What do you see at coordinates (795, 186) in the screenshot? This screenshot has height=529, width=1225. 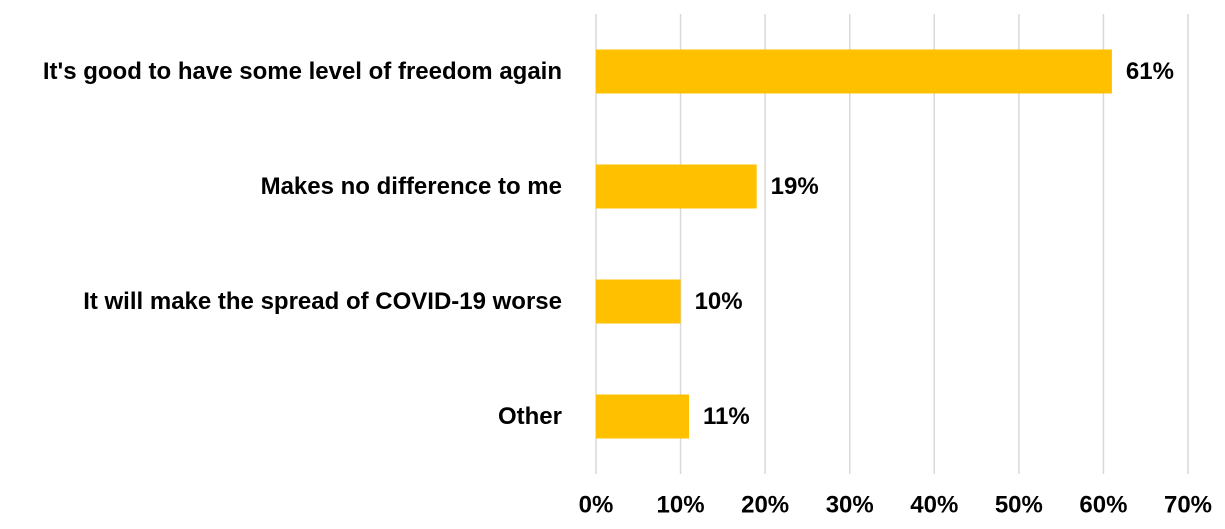 I see `value-label: 19%` at bounding box center [795, 186].